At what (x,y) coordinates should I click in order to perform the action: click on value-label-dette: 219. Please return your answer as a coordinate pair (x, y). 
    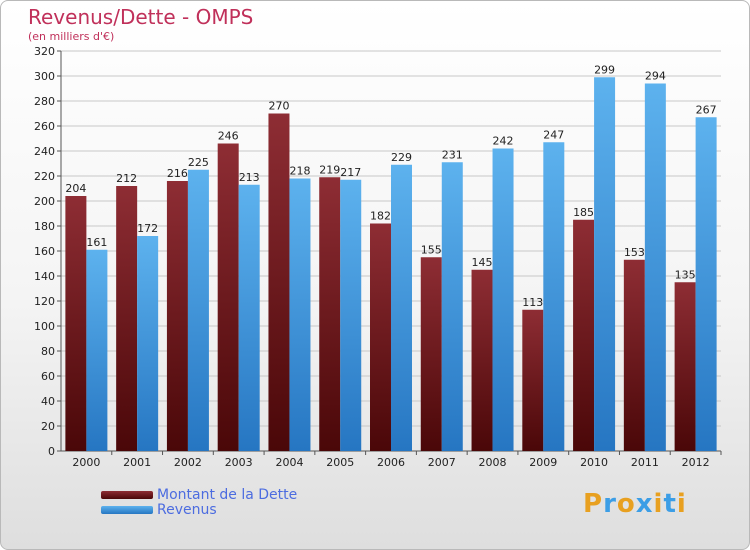
    Looking at the image, I should click on (329, 169).